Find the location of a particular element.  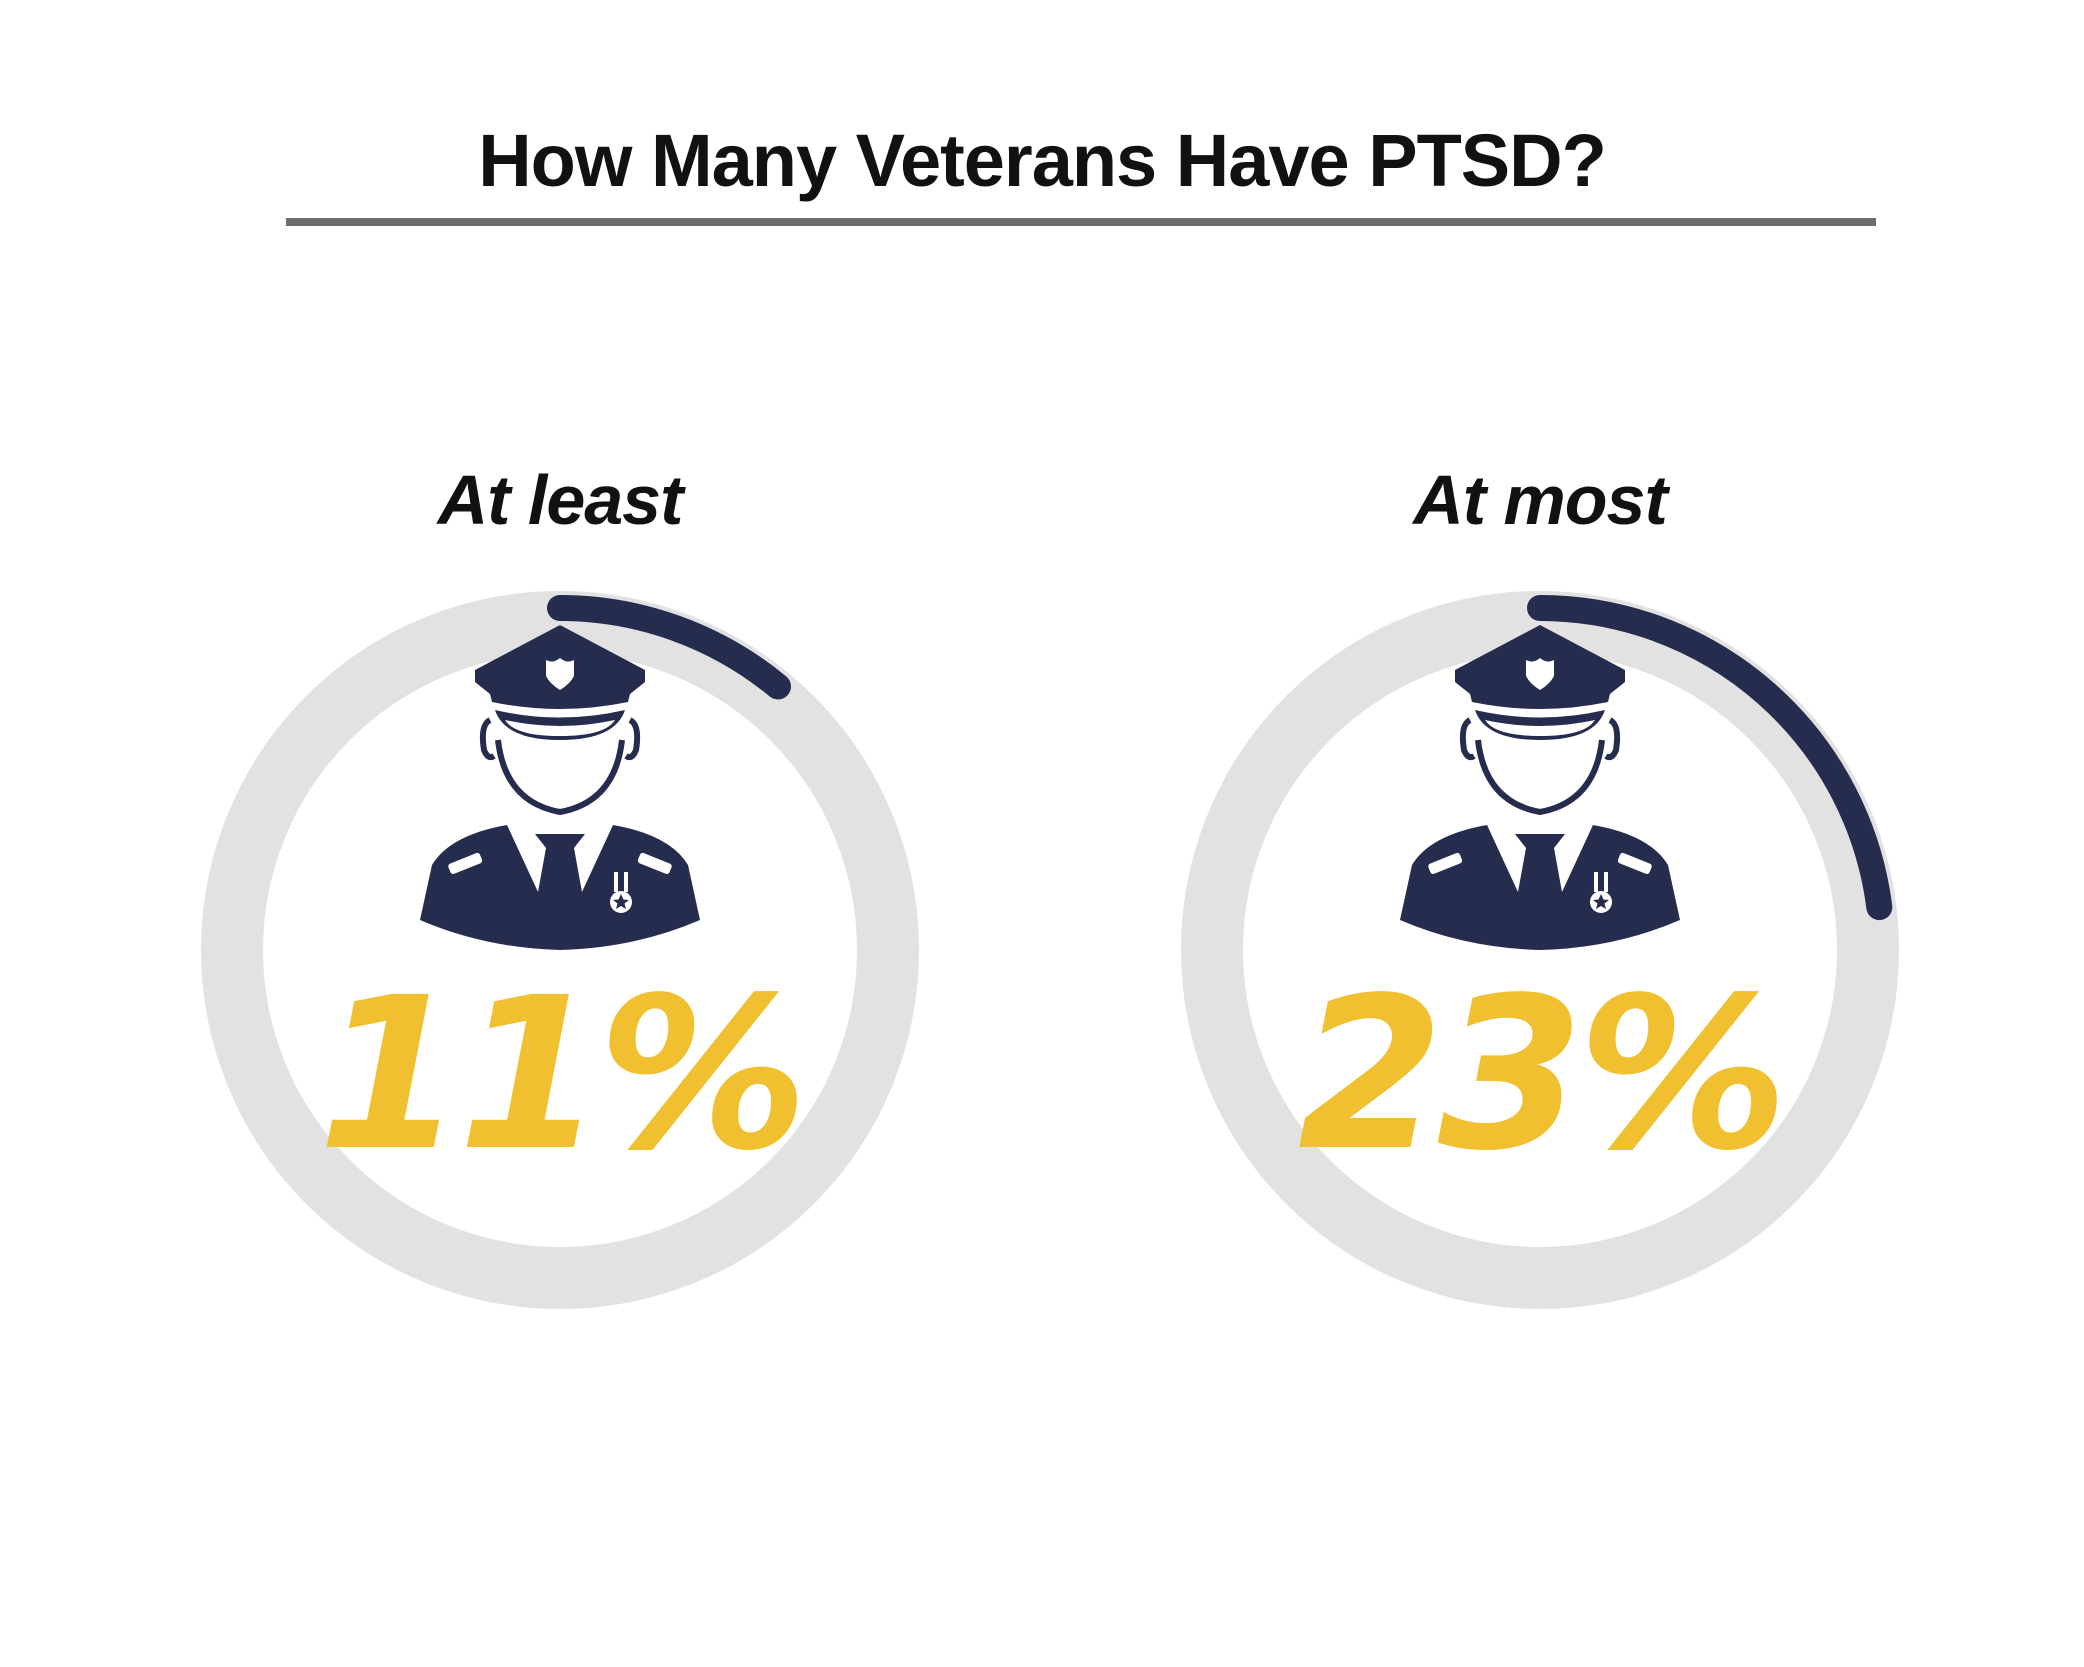

stat-value: 11% is located at coordinates (563, 1074).